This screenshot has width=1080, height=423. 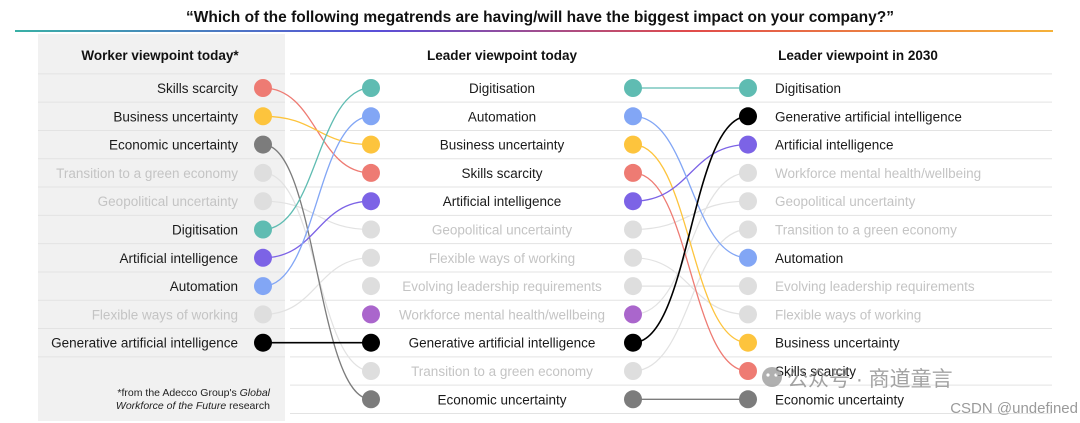 What do you see at coordinates (371, 229) in the screenshot?
I see `dot-leader-today-left-geopolitical` at bounding box center [371, 229].